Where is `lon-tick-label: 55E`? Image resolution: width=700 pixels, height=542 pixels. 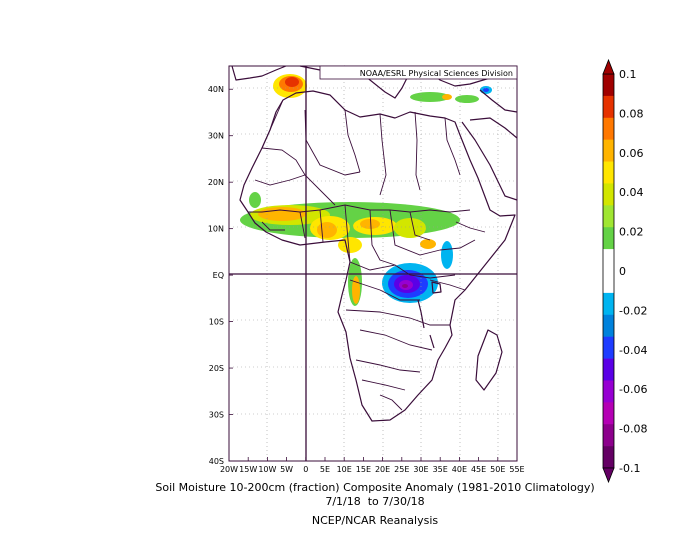
lon-tick-label: 55E is located at coordinates (516, 469).